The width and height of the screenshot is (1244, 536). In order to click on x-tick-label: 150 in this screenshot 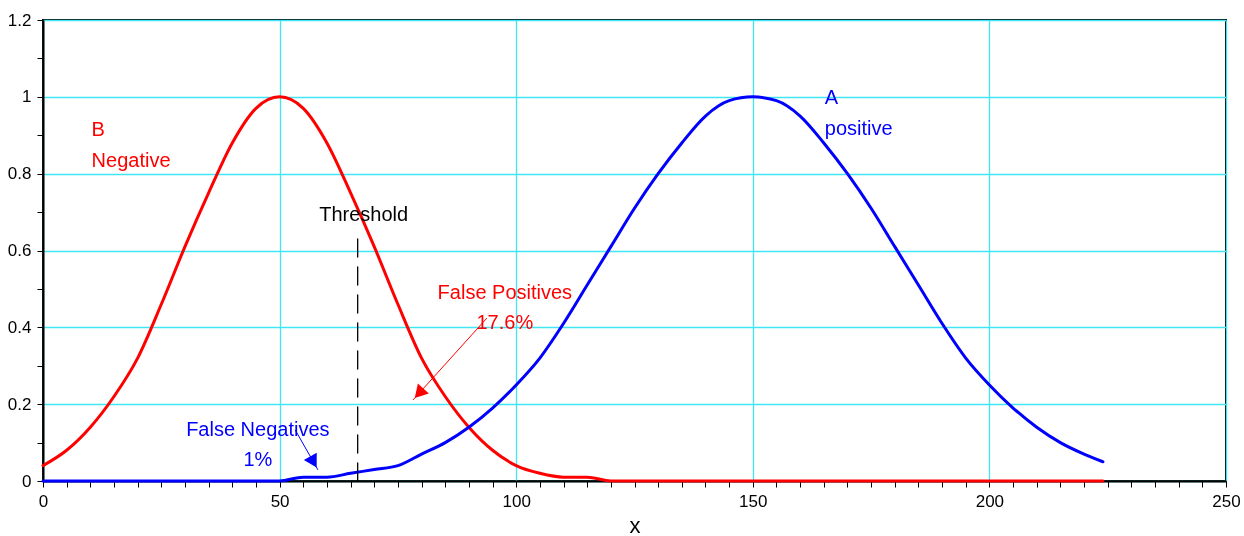, I will do `click(753, 501)`.